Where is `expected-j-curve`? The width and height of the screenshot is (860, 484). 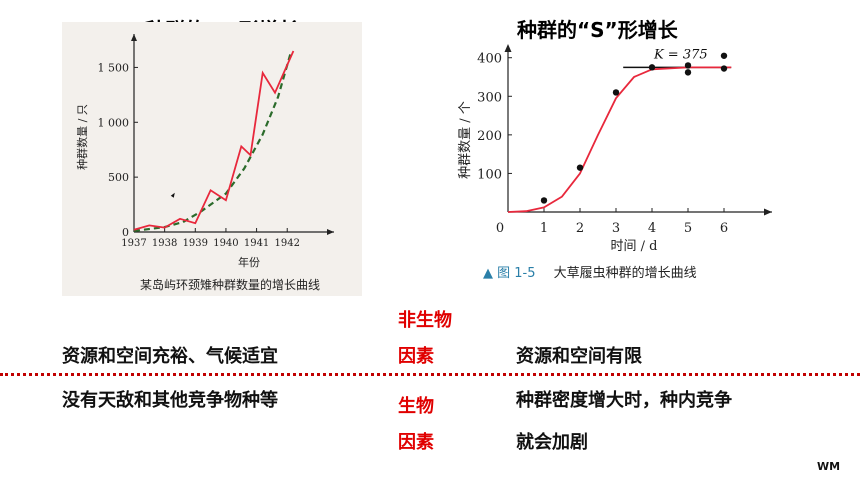
expected-j-curve is located at coordinates (212, 142).